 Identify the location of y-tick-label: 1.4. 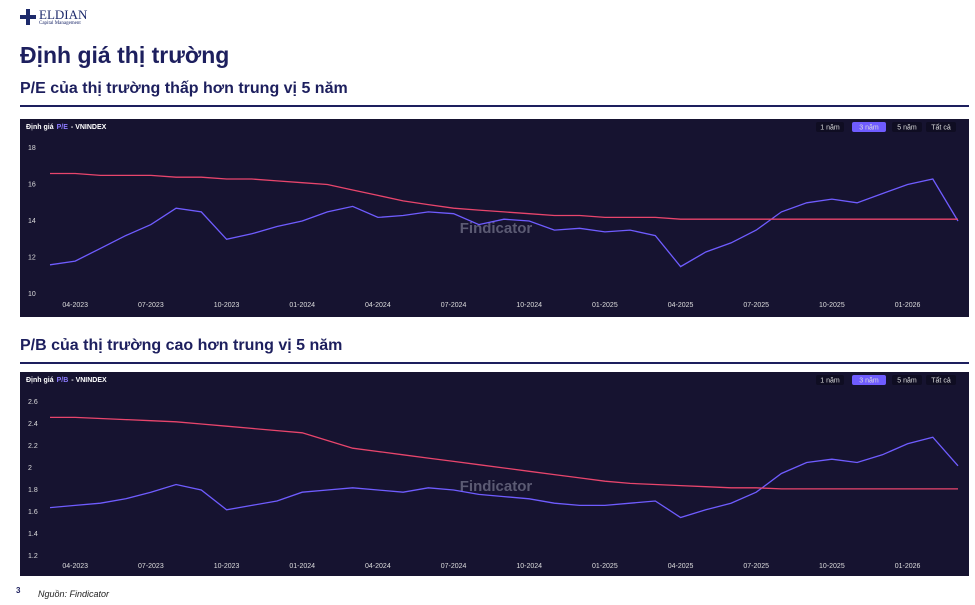
(33, 534).